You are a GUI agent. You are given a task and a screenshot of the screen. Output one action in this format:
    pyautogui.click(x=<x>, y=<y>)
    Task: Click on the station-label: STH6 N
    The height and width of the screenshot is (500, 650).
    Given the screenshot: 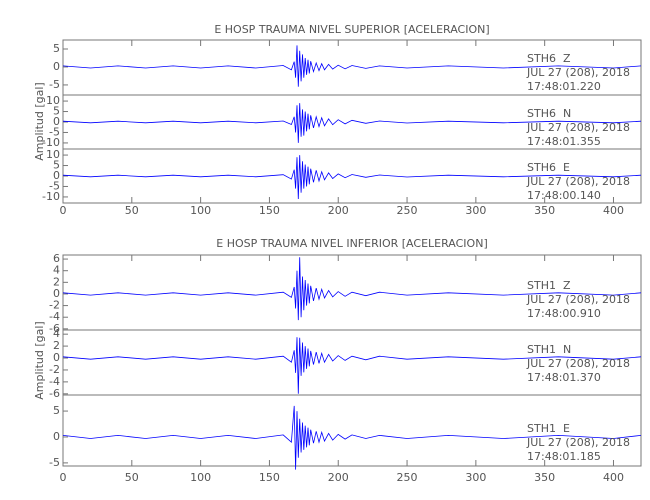 What is the action you would take?
    pyautogui.click(x=549, y=113)
    